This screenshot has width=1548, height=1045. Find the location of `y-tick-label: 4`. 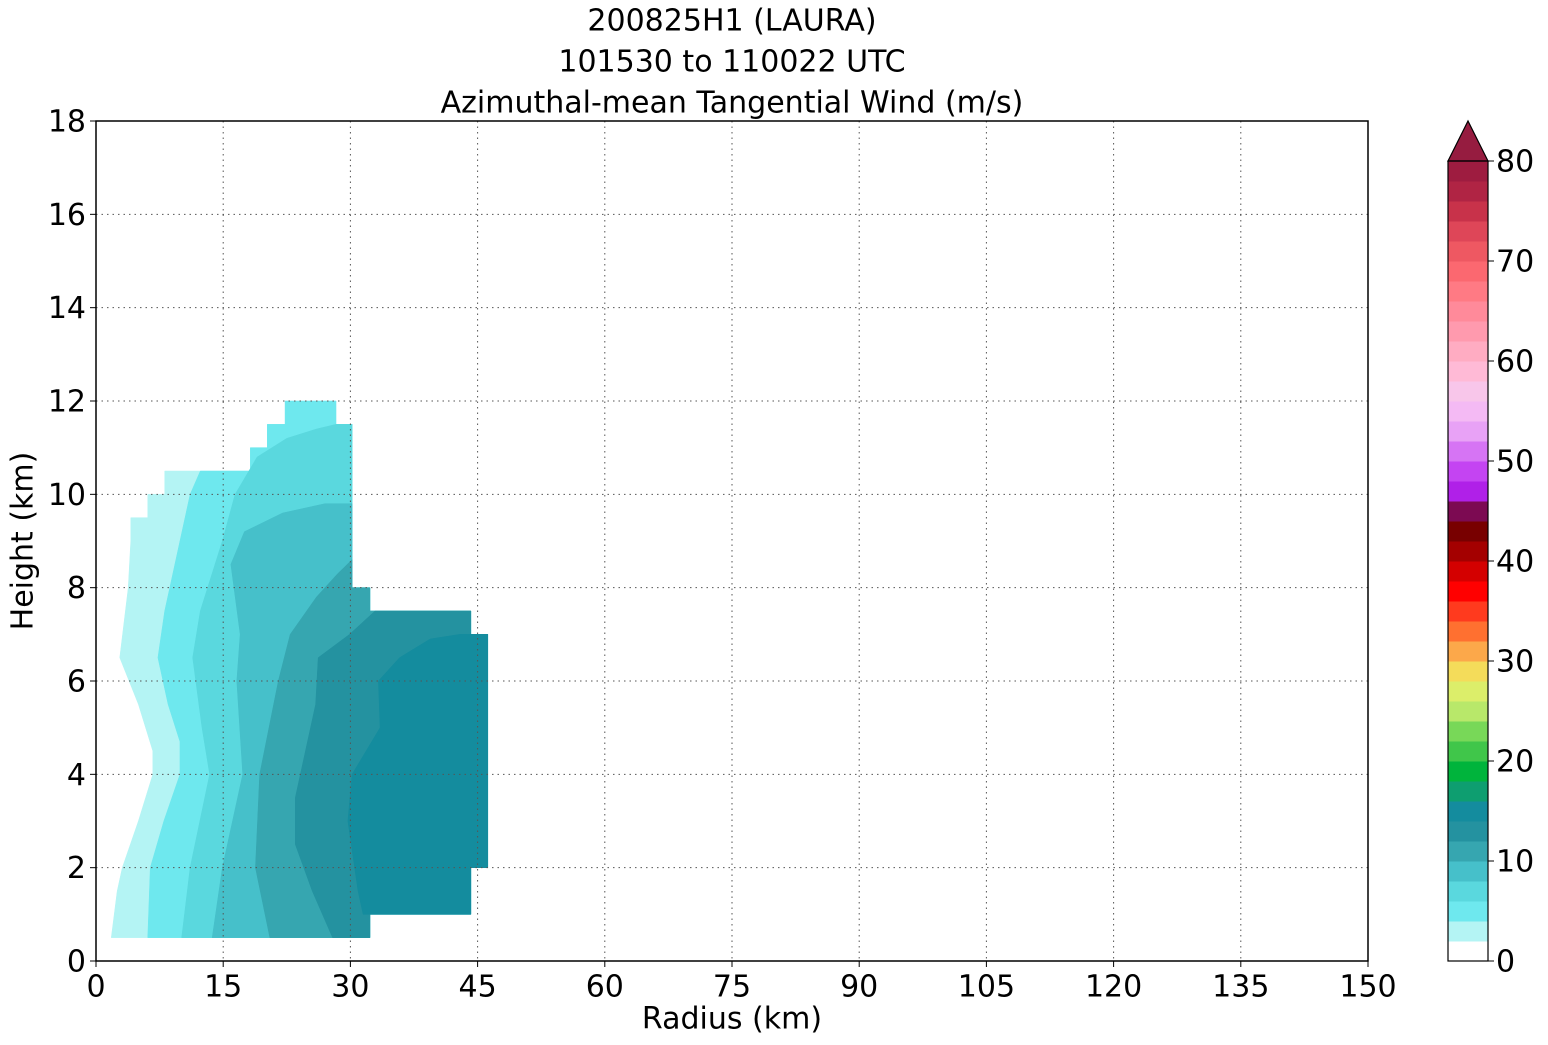

y-tick-label: 4 is located at coordinates (76, 775).